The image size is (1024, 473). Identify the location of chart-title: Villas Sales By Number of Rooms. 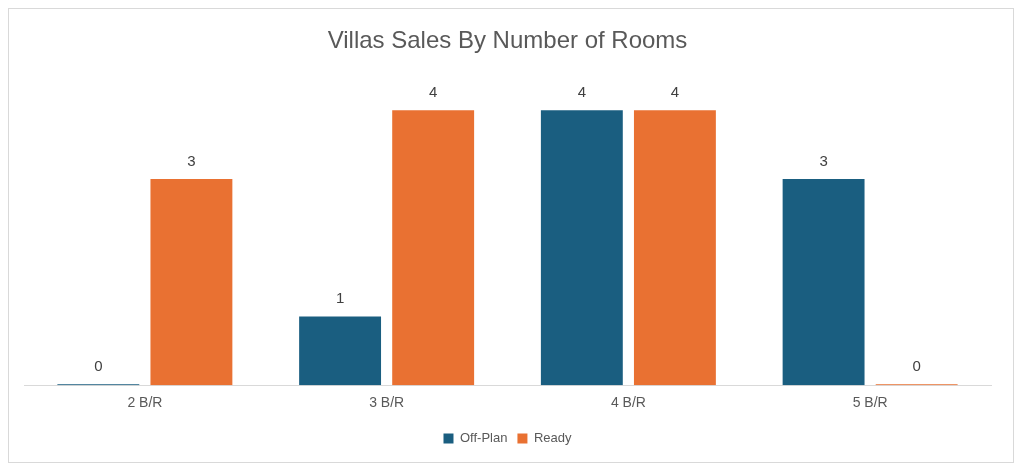
(507, 40).